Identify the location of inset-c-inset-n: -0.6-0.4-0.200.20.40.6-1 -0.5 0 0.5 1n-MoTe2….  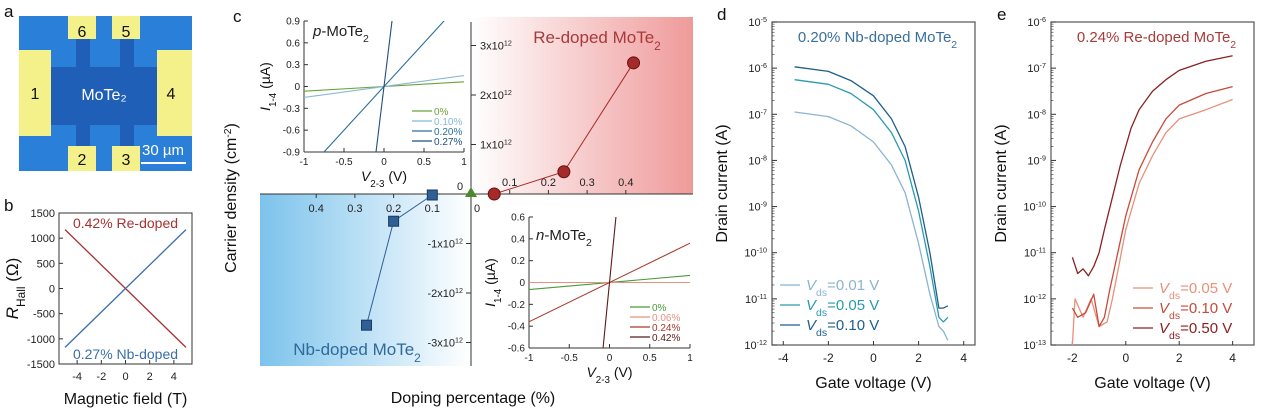
(587, 299).